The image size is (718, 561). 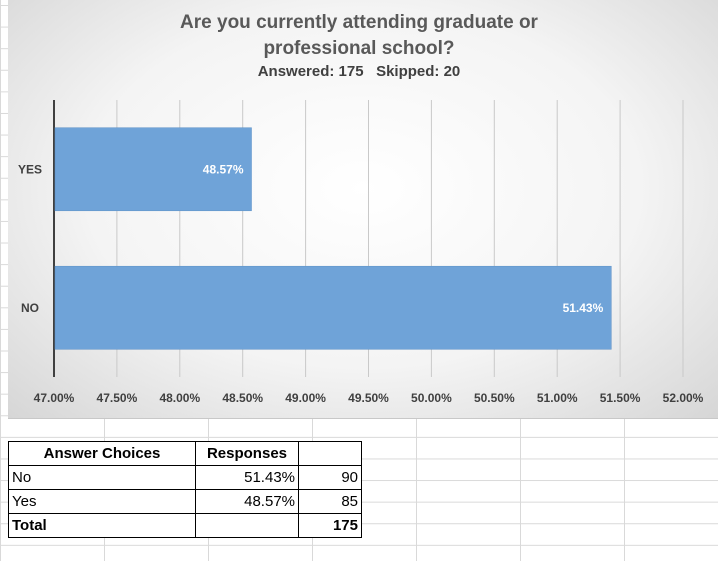 I want to click on cell-total-count: 175, so click(x=330, y=525).